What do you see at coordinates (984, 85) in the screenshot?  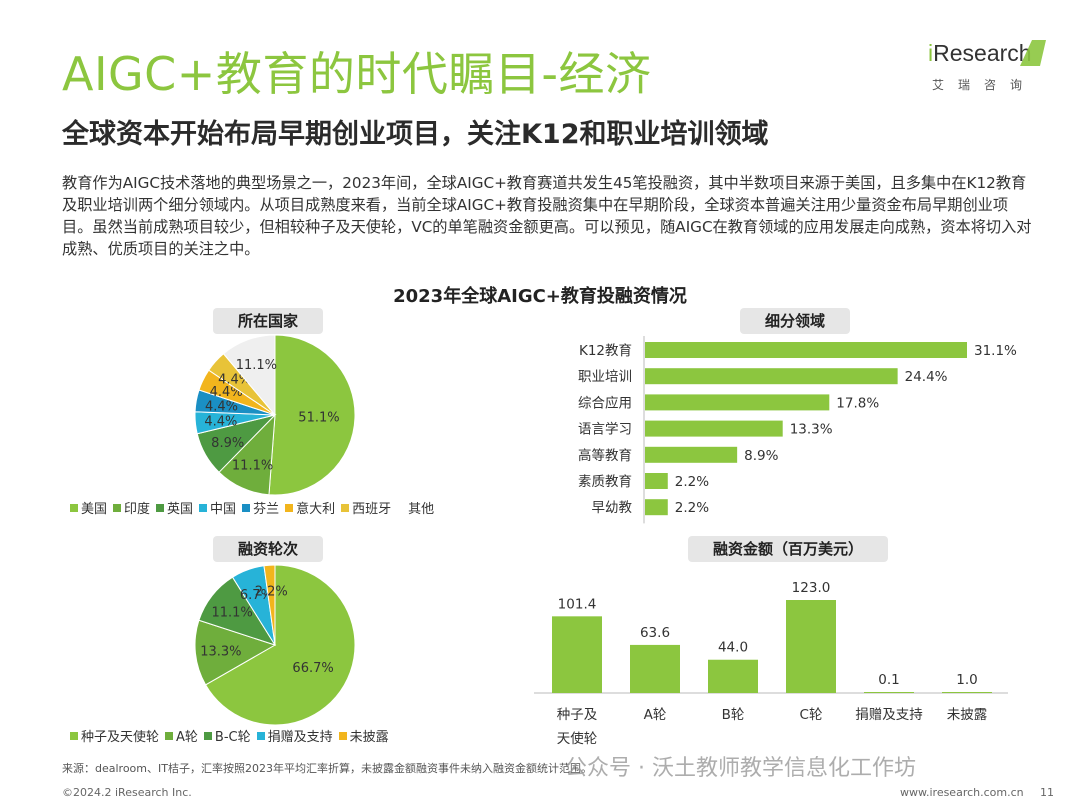 I see `logo-chinese: 艾瑞咨询` at bounding box center [984, 85].